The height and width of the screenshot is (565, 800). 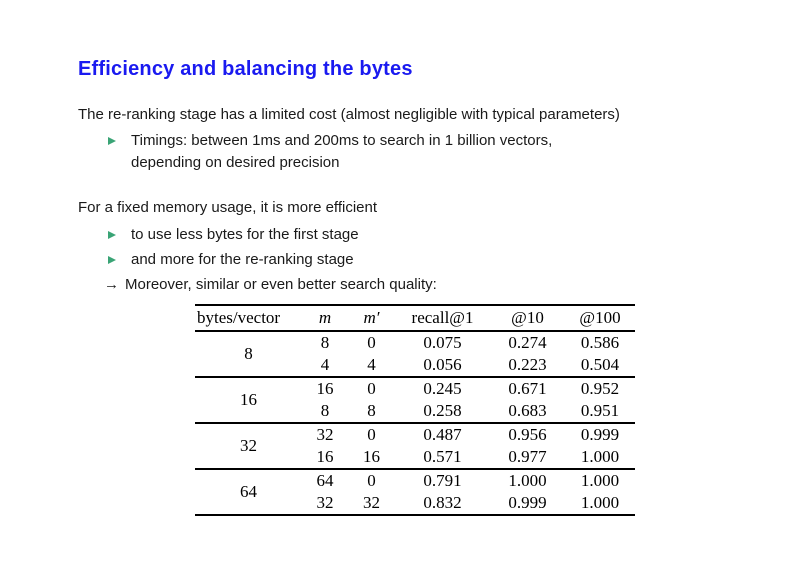 What do you see at coordinates (527, 343) in the screenshot?
I see `cell-recall-10: 0.274` at bounding box center [527, 343].